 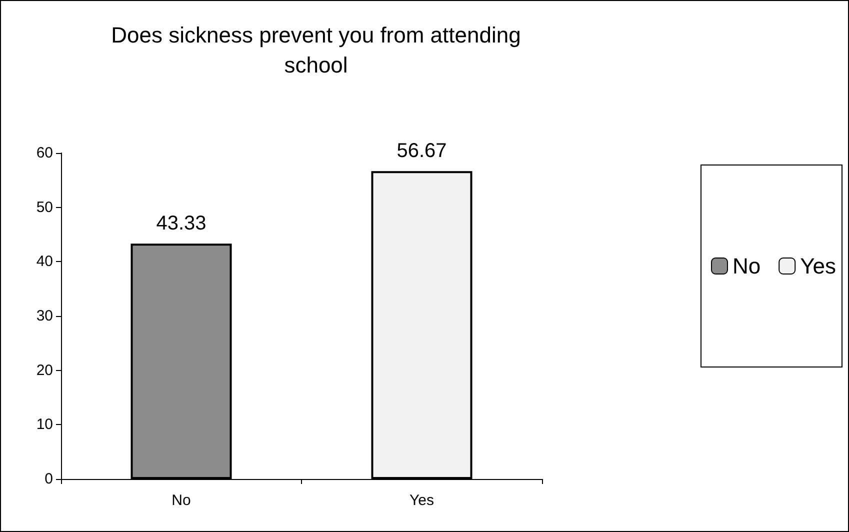 What do you see at coordinates (44, 261) in the screenshot?
I see `y-tick-label: 40` at bounding box center [44, 261].